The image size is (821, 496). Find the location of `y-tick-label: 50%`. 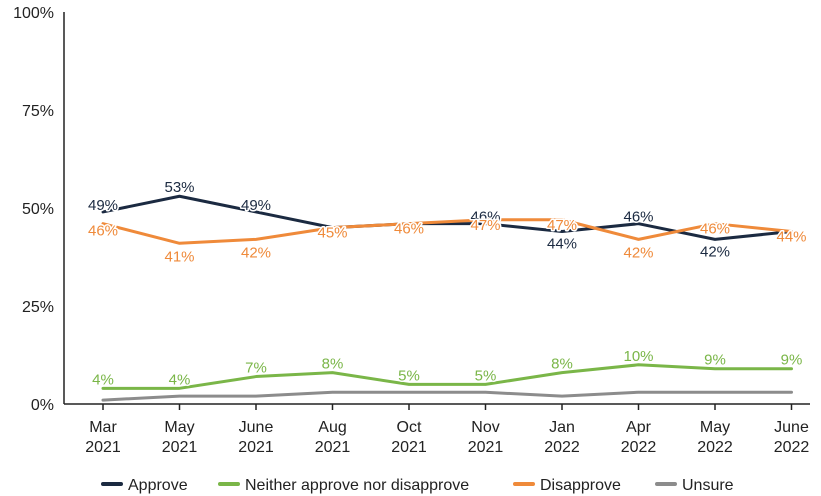

y-tick-label: 50% is located at coordinates (38, 209).